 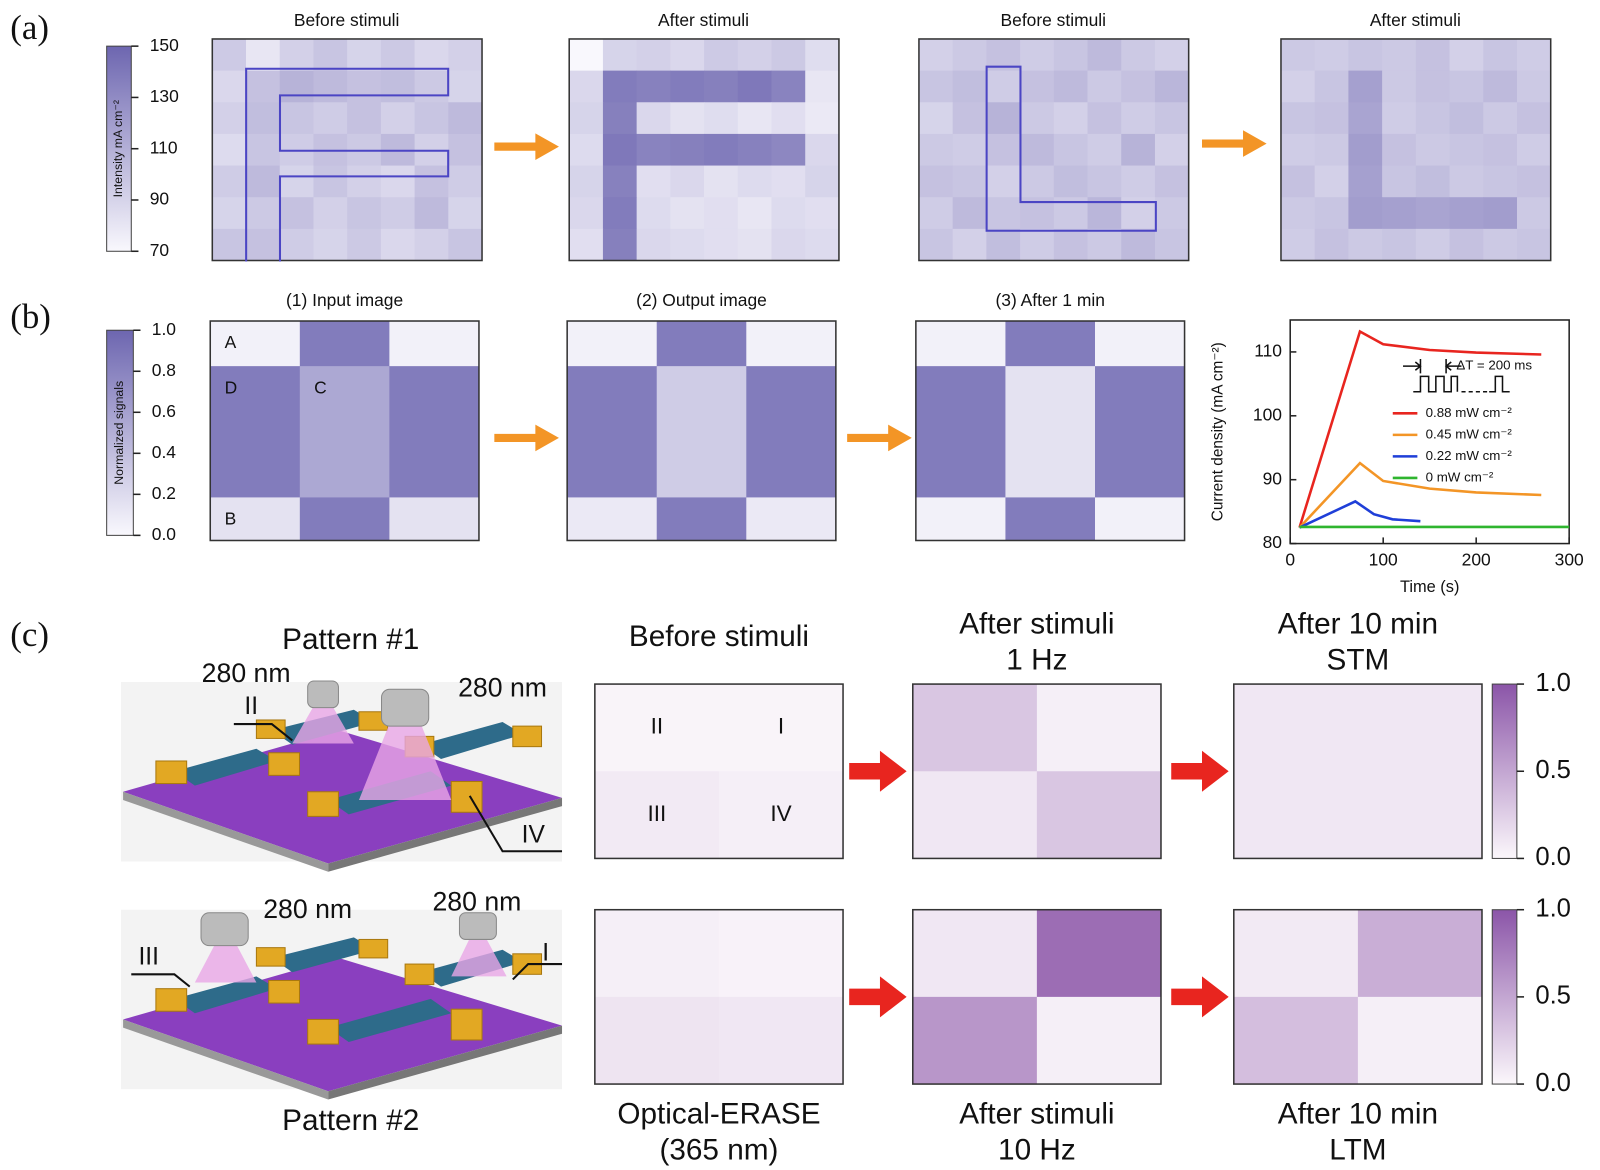 I want to click on data-line, so click(x=1420, y=428).